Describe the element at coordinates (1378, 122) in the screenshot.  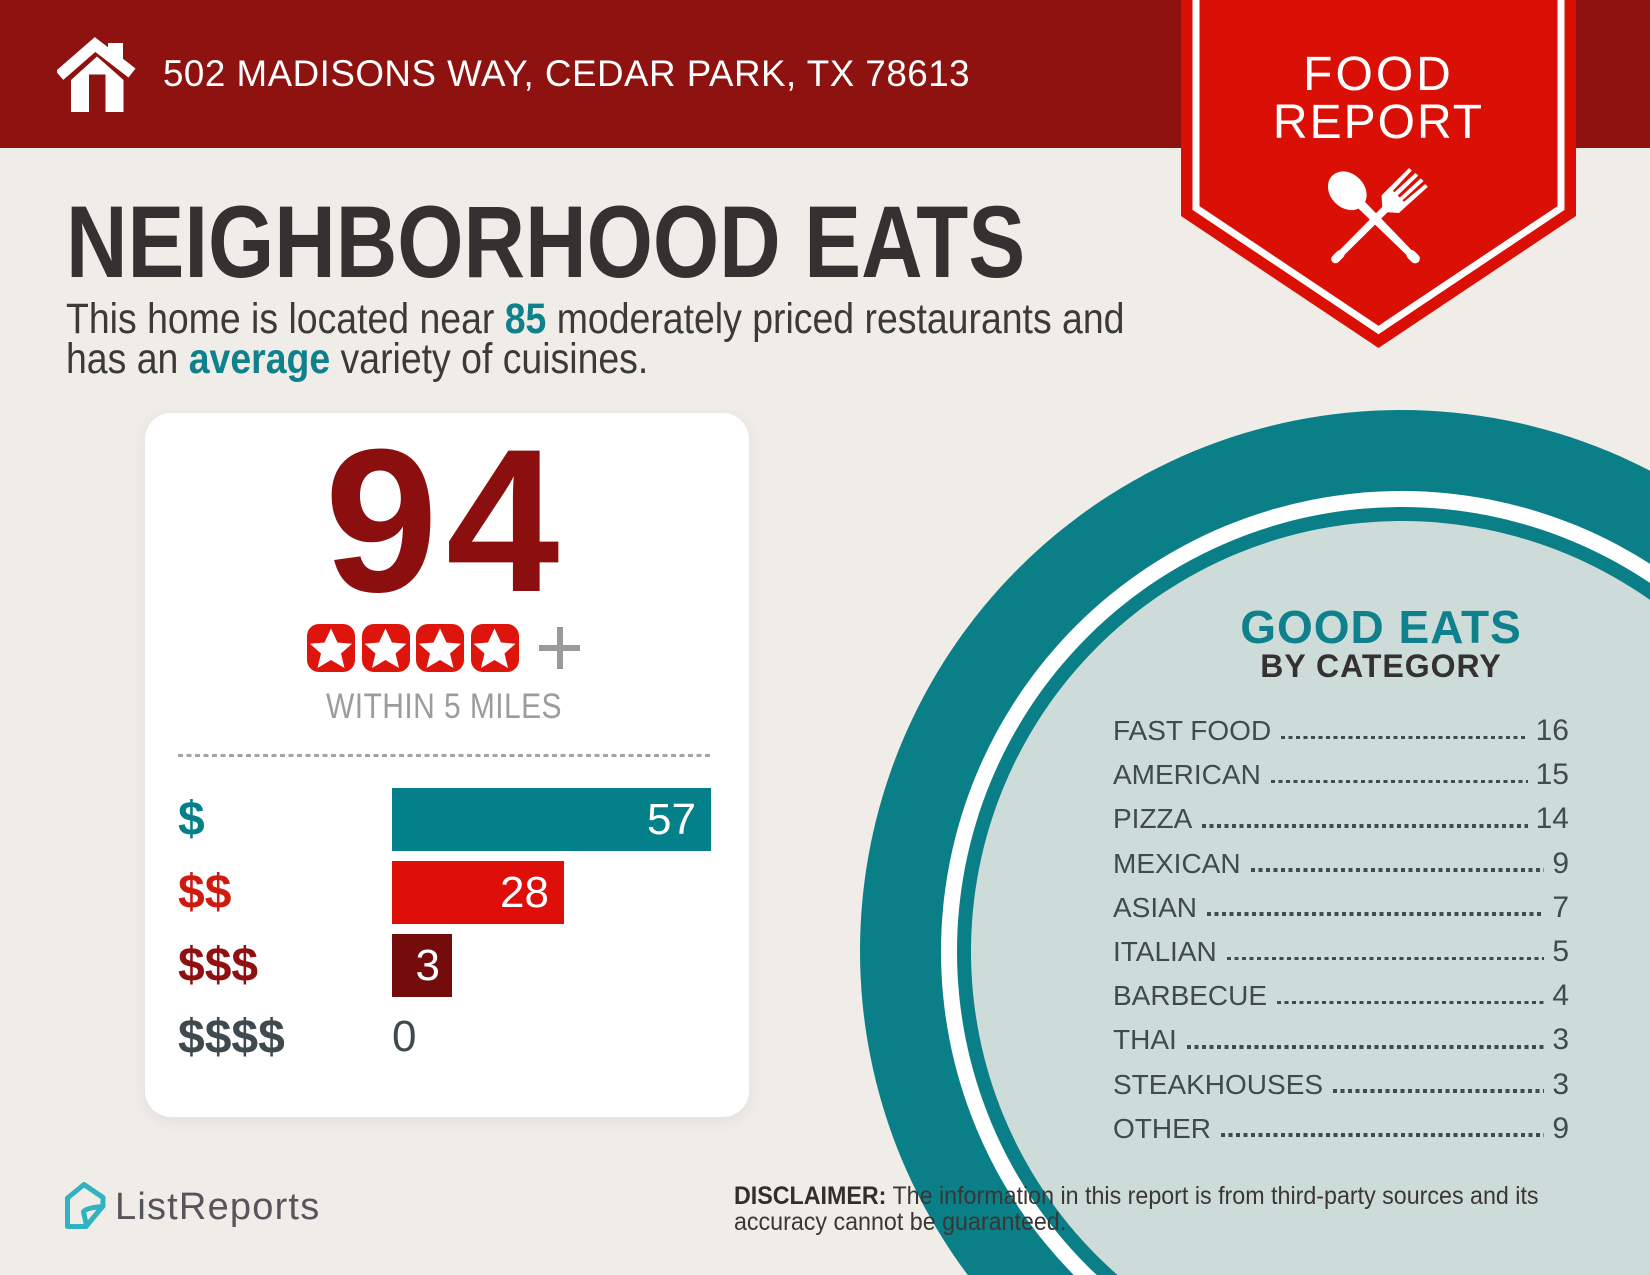
I see `svg-text: REPORT` at that location.